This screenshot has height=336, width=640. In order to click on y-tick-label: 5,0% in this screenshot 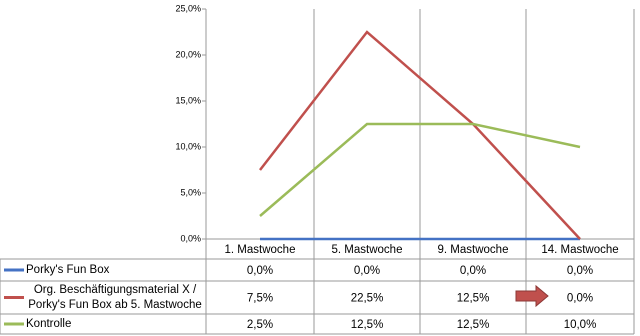, I will do `click(190, 192)`.